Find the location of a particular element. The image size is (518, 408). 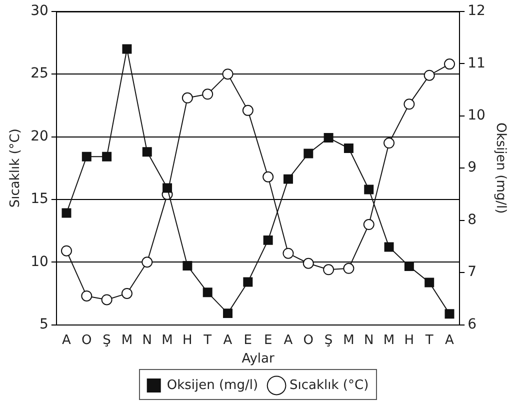

y2-tick-label: 9 is located at coordinates (472, 168).